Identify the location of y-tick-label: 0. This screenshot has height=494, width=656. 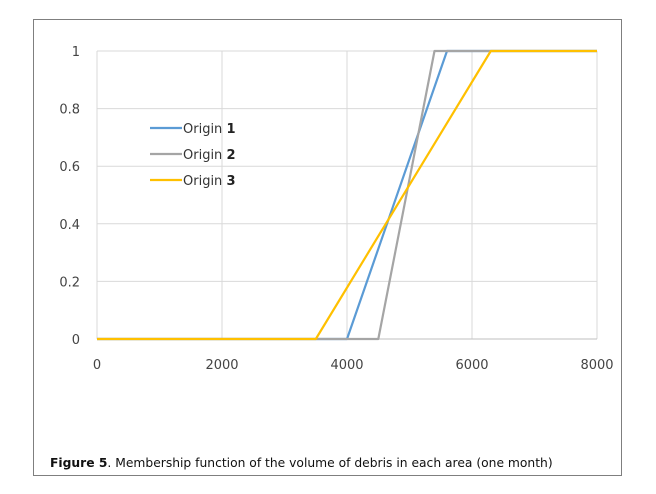
(76, 340).